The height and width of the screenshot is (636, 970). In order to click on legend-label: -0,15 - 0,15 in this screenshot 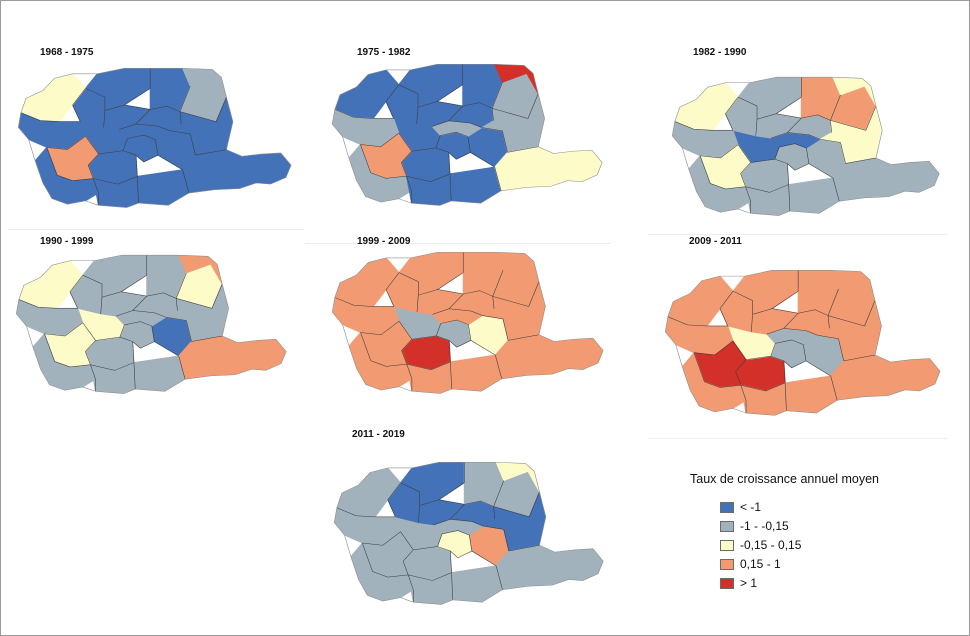, I will do `click(771, 545)`.